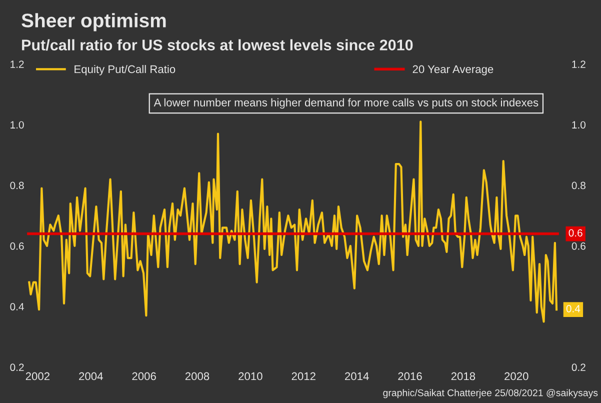 The width and height of the screenshot is (601, 403). What do you see at coordinates (197, 376) in the screenshot?
I see `x-tick-label: 2008` at bounding box center [197, 376].